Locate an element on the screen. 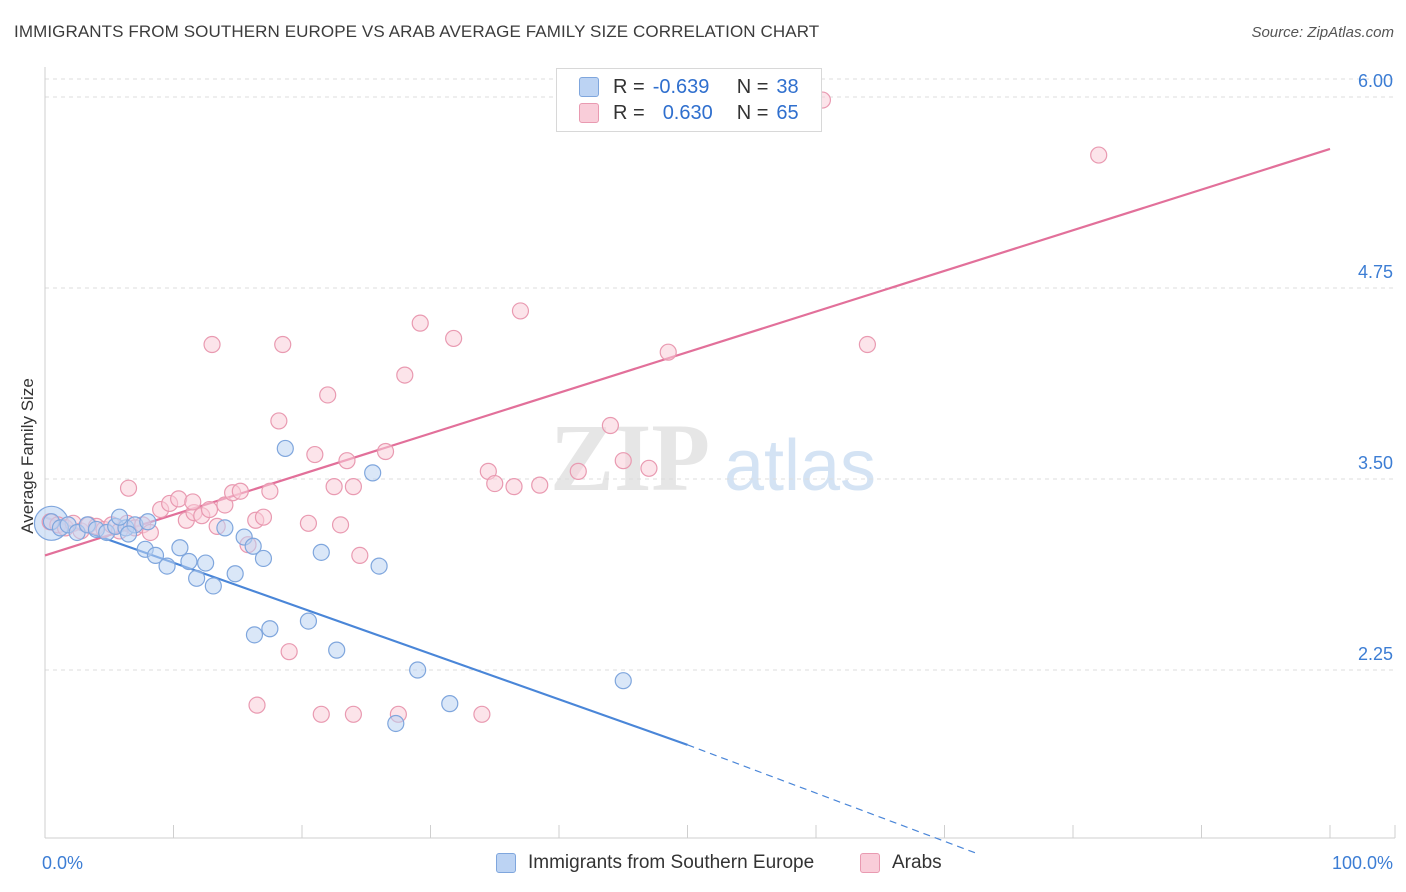 The width and height of the screenshot is (1406, 892). legend-row-pink: R = 0.630 N = 65 is located at coordinates (689, 113).